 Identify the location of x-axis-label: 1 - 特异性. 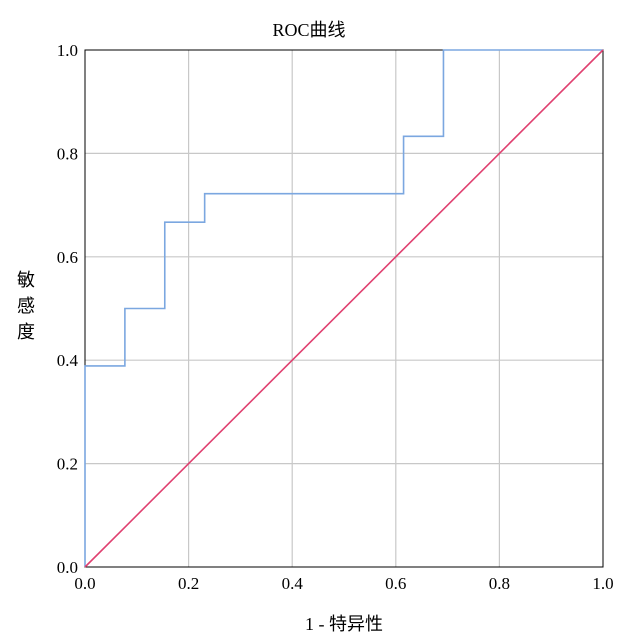
(344, 624).